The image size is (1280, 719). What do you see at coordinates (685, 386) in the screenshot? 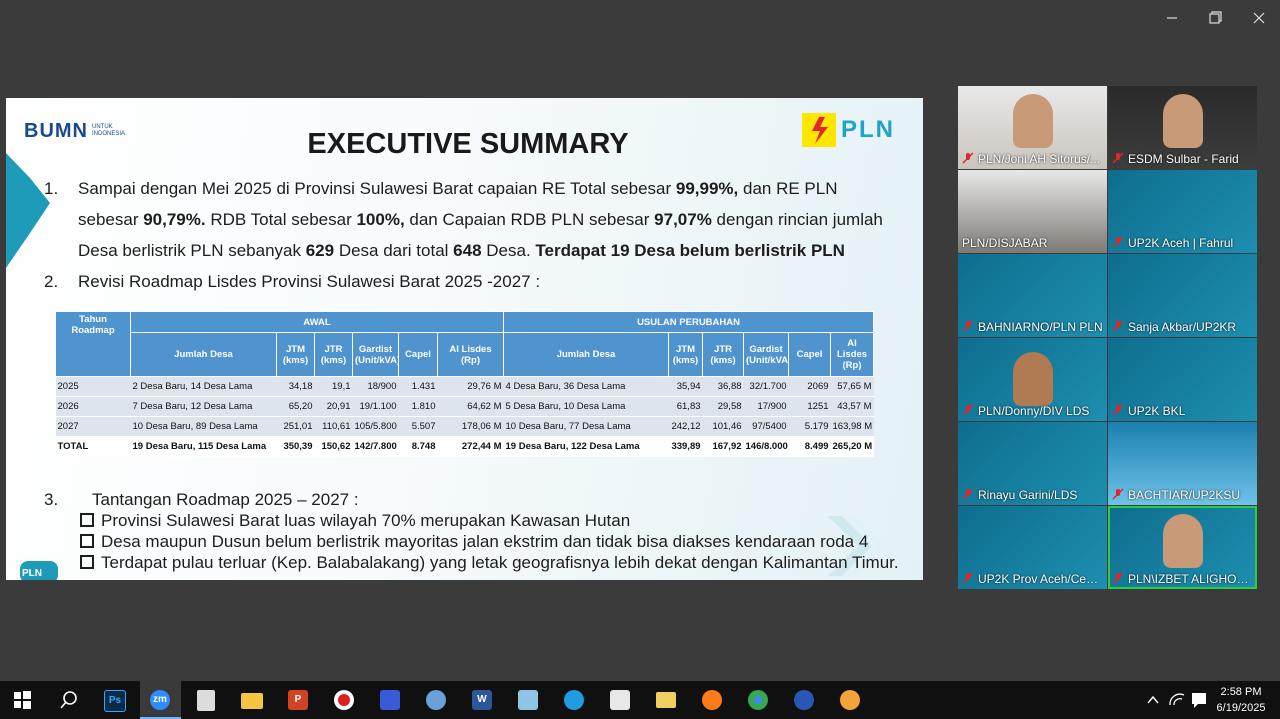
I see `table-cell: 35,94` at bounding box center [685, 386].